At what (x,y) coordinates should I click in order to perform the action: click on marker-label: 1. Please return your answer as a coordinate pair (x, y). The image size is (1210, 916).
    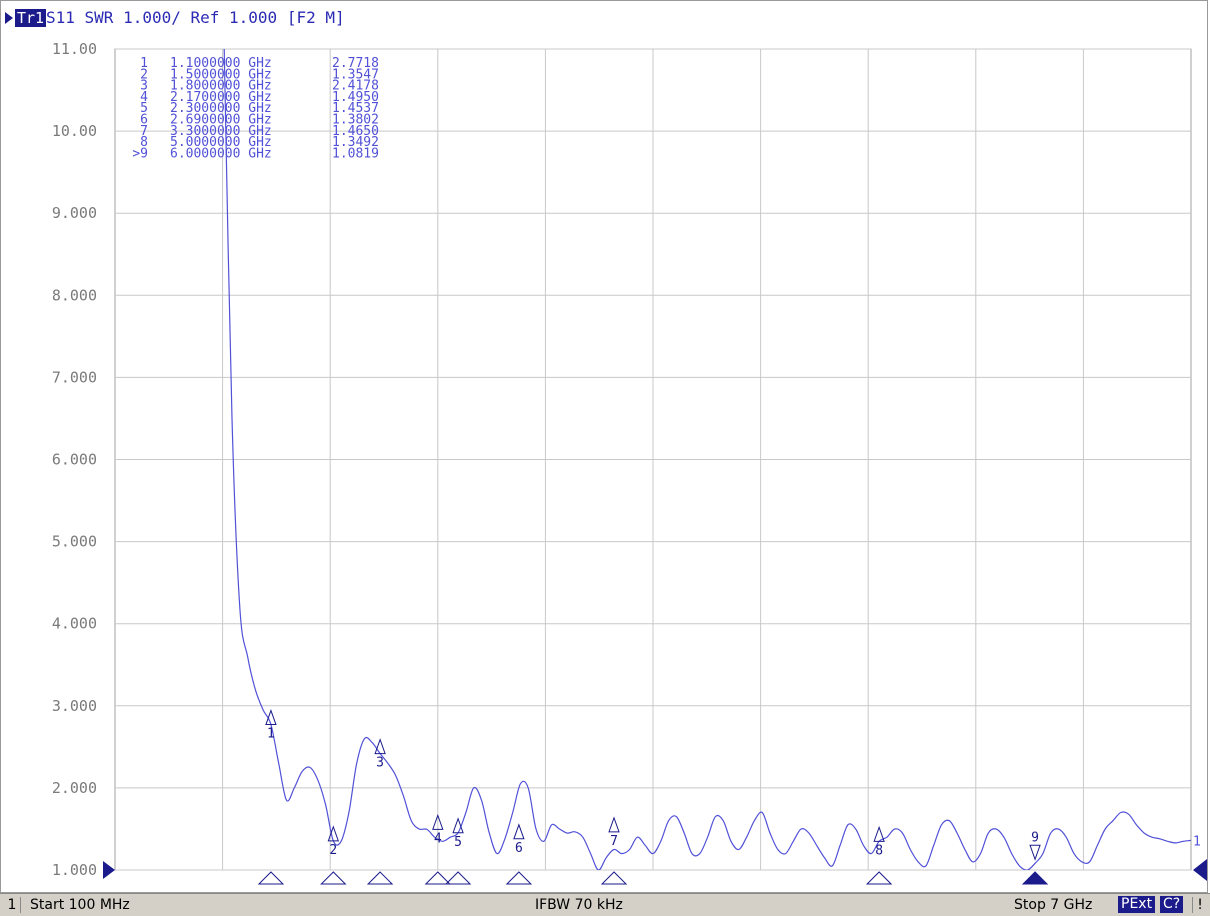
    Looking at the image, I should click on (271, 734).